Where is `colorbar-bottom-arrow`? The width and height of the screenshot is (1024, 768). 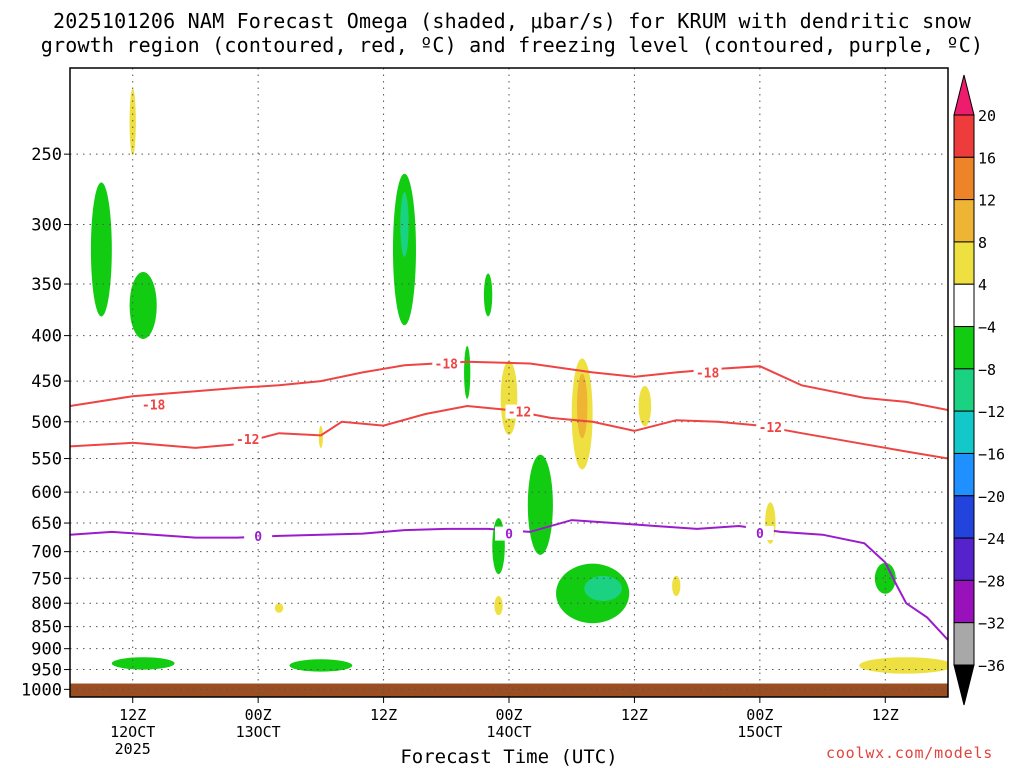
colorbar-bottom-arrow is located at coordinates (964, 685).